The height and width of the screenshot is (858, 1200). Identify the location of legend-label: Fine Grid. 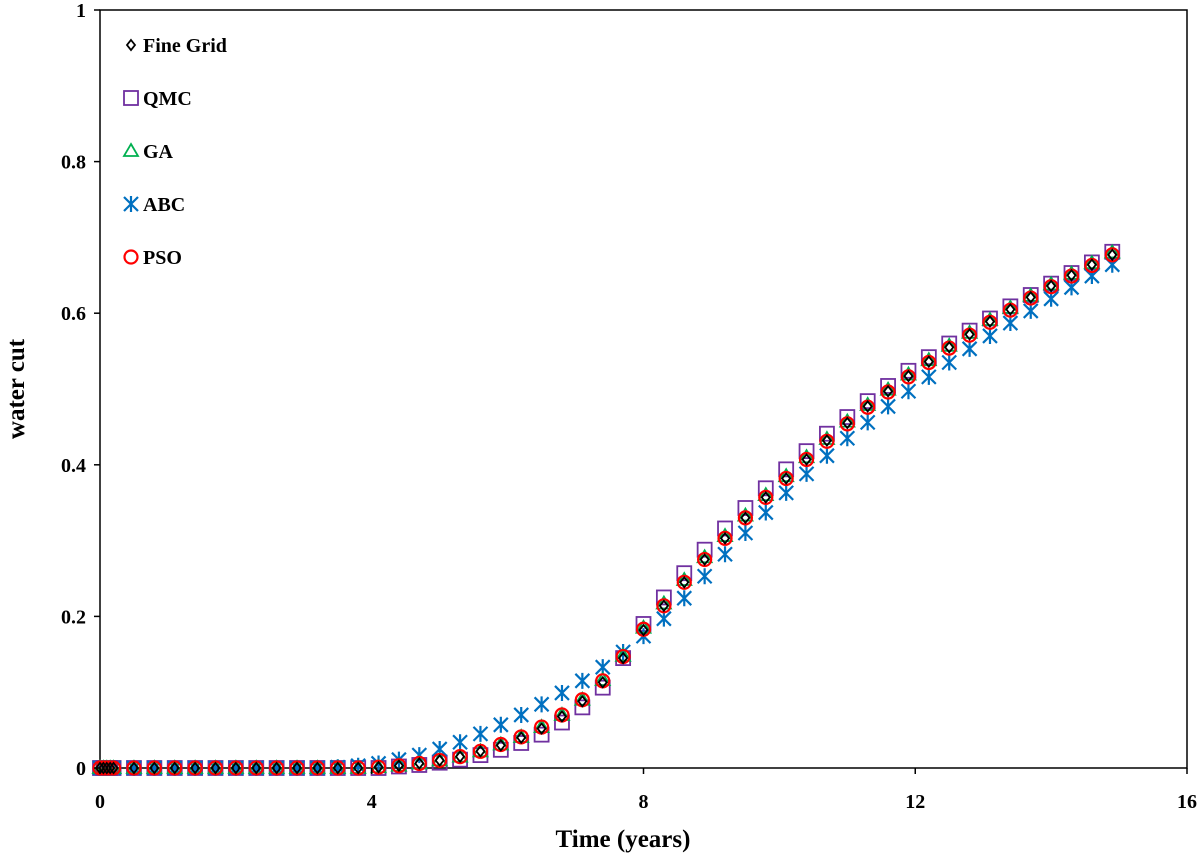
(185, 46).